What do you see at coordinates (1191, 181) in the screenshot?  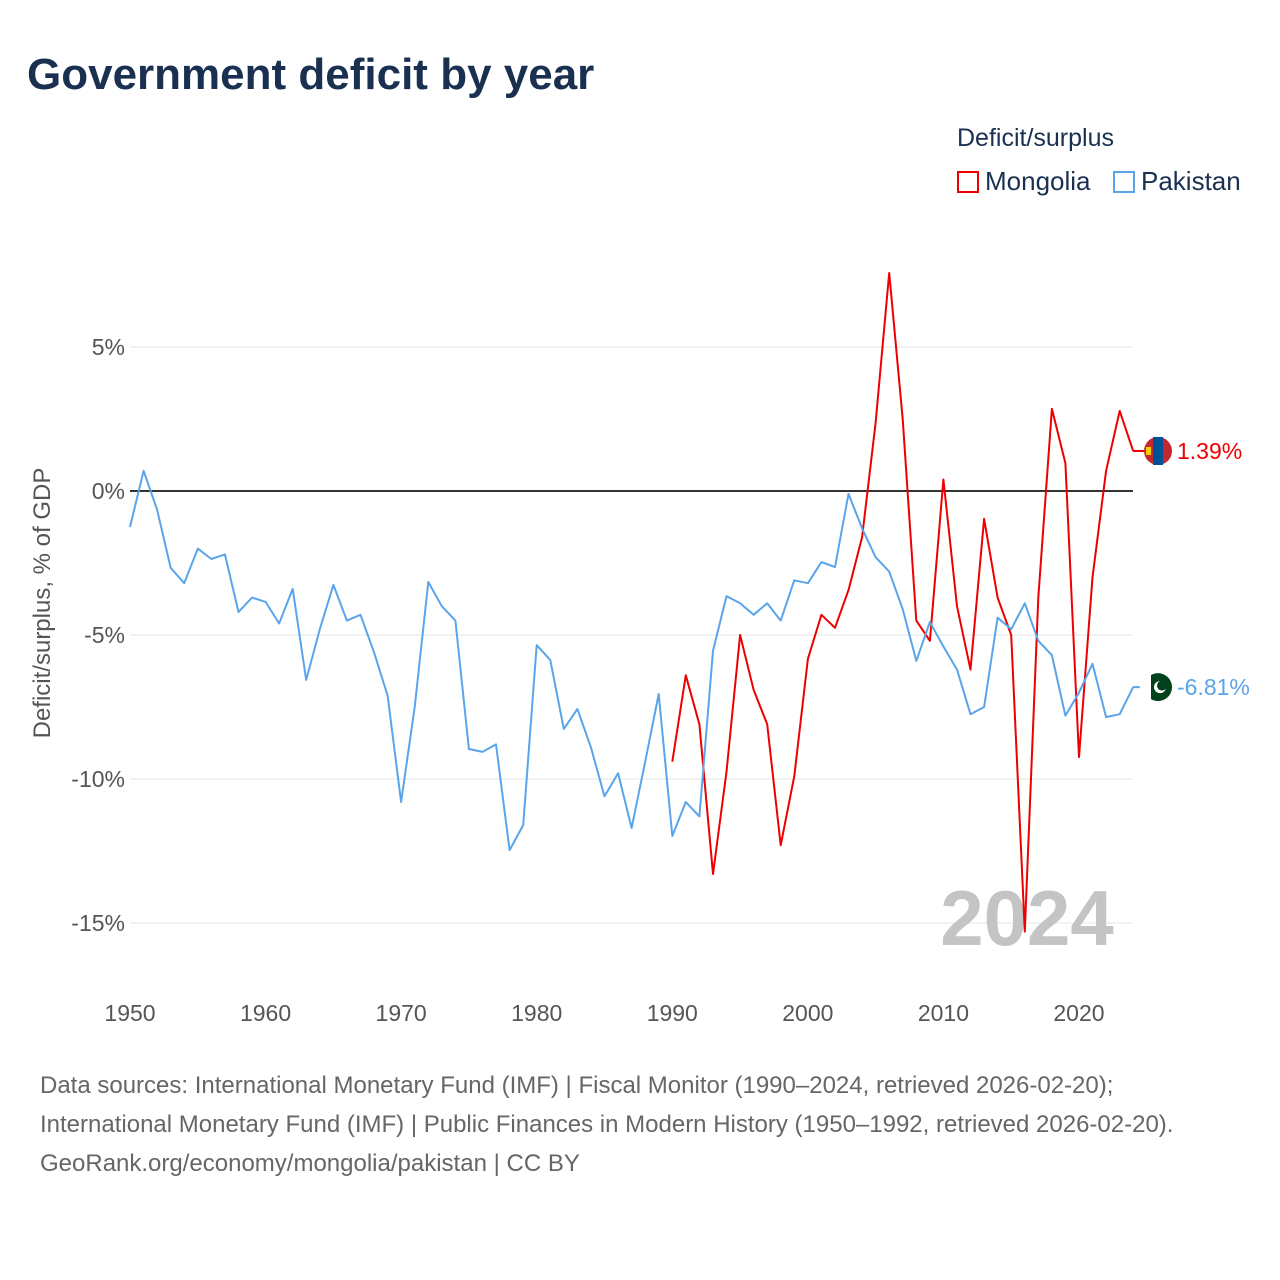 I see `legend-label-pakistan: Pakistan` at bounding box center [1191, 181].